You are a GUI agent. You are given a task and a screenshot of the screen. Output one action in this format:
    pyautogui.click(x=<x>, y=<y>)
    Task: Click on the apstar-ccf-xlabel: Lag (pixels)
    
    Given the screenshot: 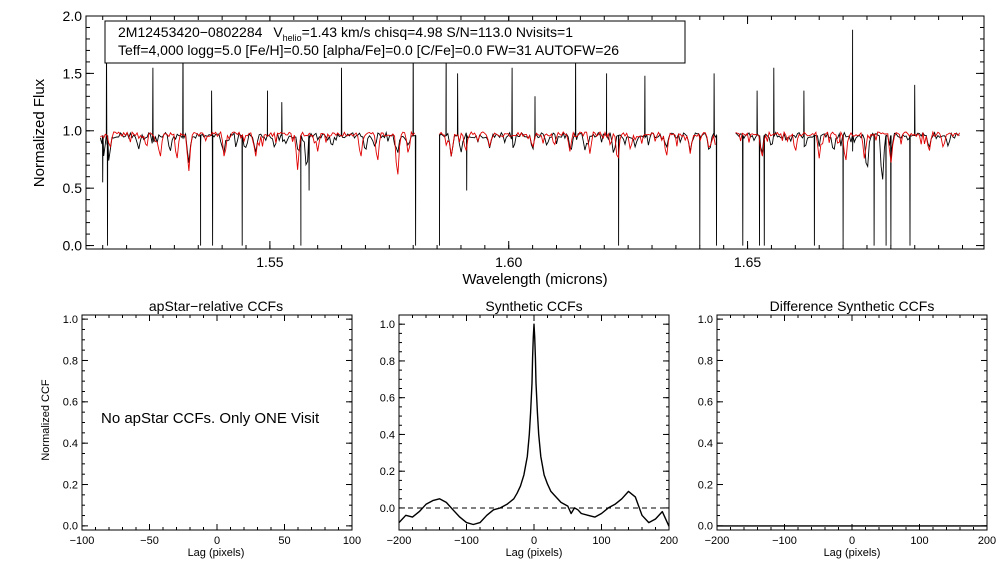 What is the action you would take?
    pyautogui.click(x=216, y=553)
    